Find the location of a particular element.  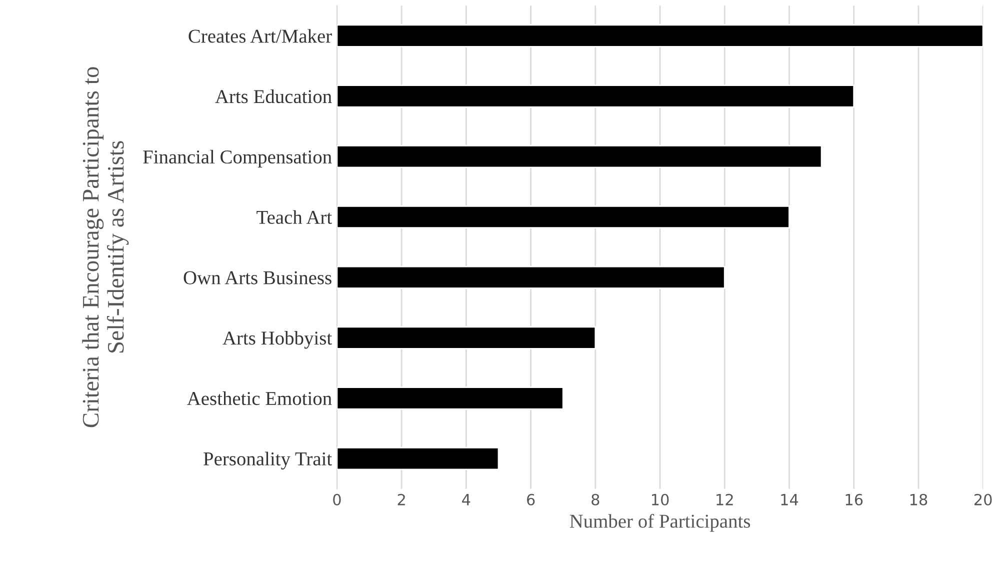

x-tick-label: 12 is located at coordinates (724, 500).